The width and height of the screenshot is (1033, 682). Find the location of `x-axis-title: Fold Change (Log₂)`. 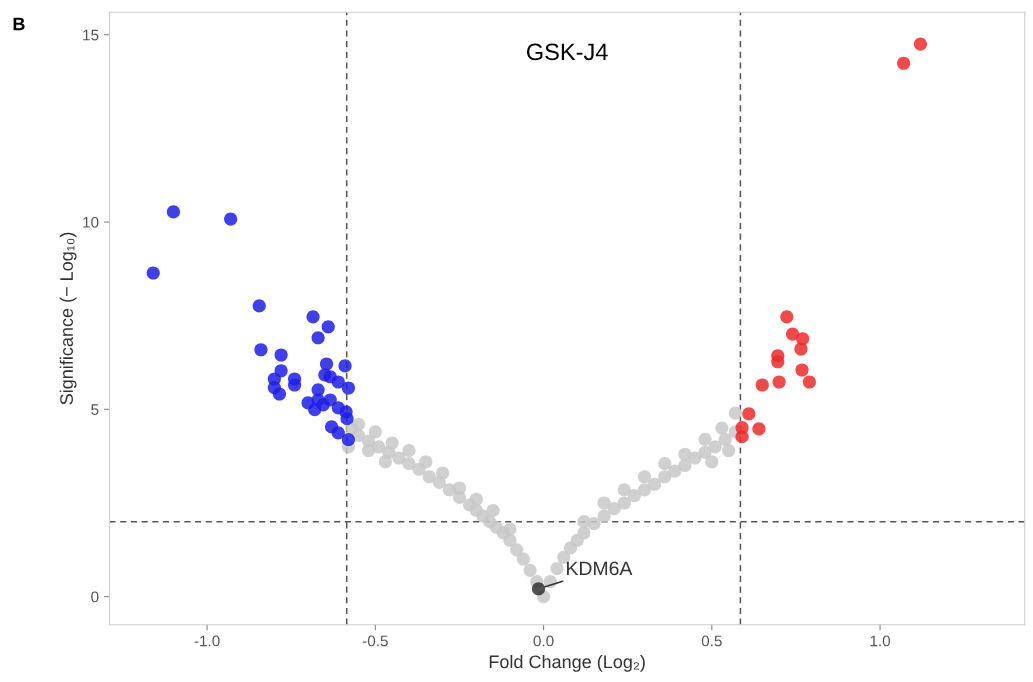

x-axis-title: Fold Change (Log₂) is located at coordinates (567, 663).